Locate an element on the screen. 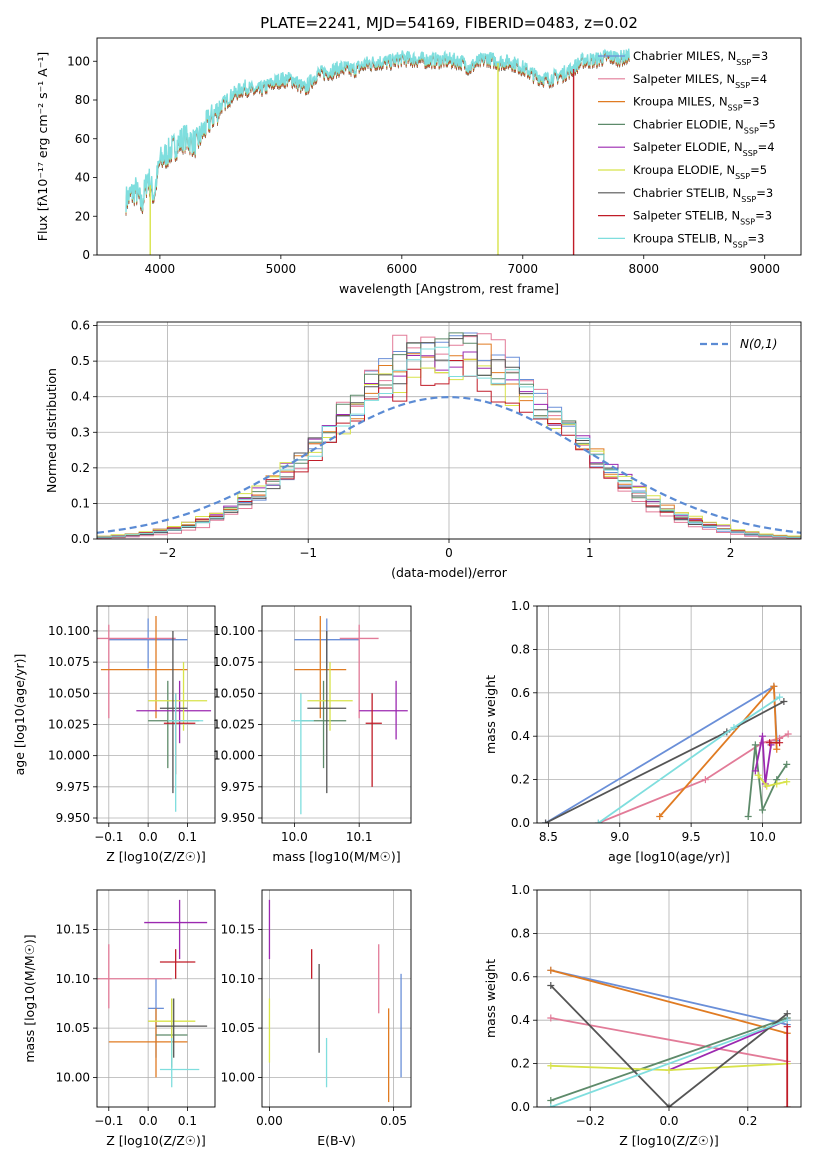  mass-vs-Z-plot is located at coordinates (152, 993).